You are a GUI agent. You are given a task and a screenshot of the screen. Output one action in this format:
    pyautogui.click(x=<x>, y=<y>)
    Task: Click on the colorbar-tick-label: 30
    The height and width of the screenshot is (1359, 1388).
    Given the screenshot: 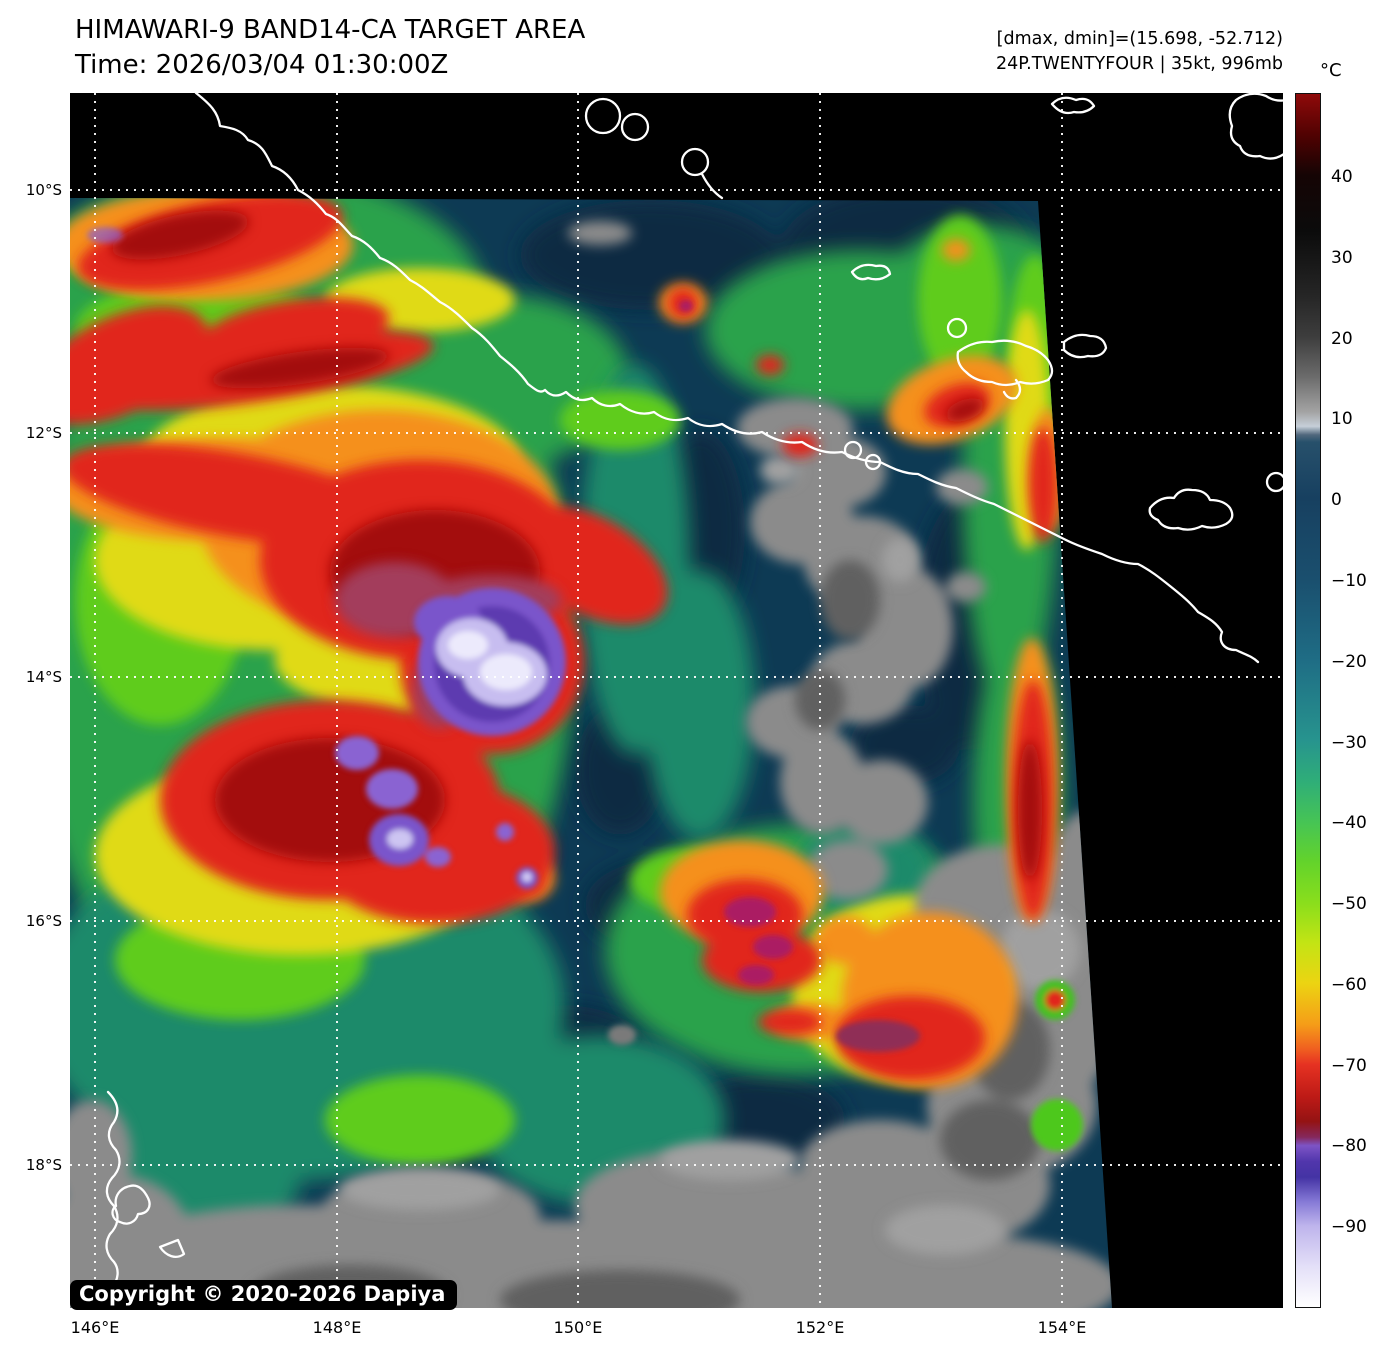 What is the action you would take?
    pyautogui.click(x=1342, y=258)
    